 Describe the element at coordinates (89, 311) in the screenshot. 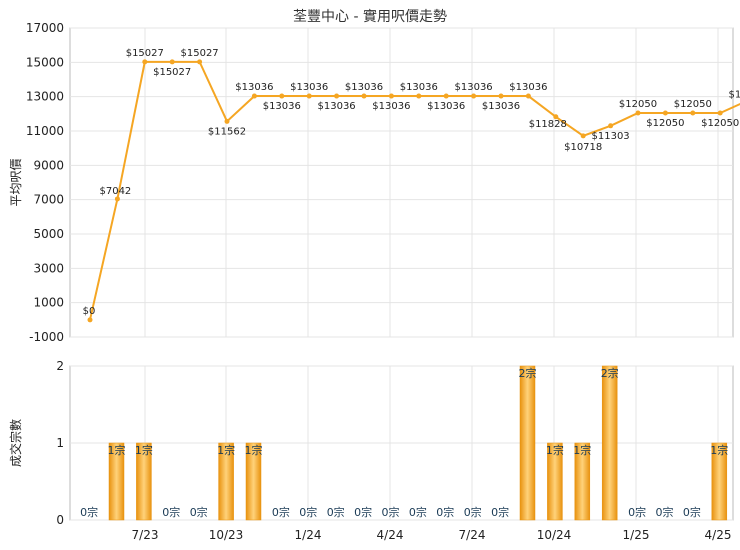

I see `price-data-label: $0` at that location.